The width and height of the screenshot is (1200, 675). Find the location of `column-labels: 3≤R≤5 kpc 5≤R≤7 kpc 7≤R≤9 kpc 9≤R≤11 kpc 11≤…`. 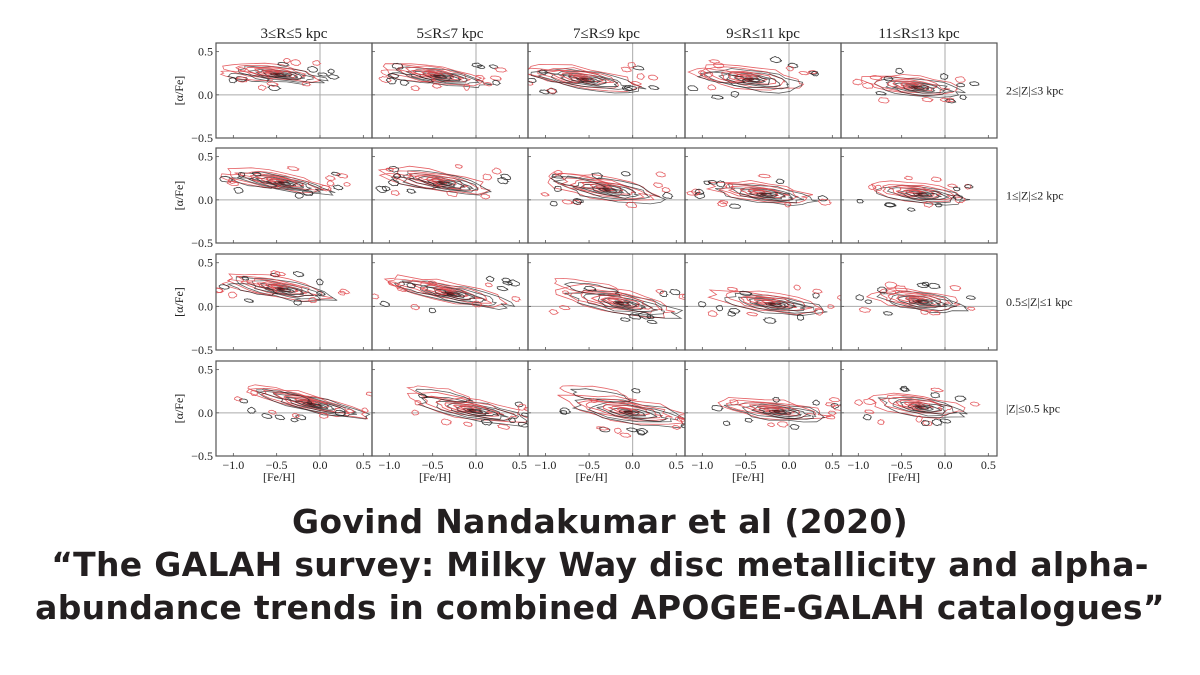

column-labels: 3≤R≤5 kpc 5≤R≤7 kpc 7≤R≤9 kpc 9≤R≤11 kpc 11≤… is located at coordinates (610, 34).